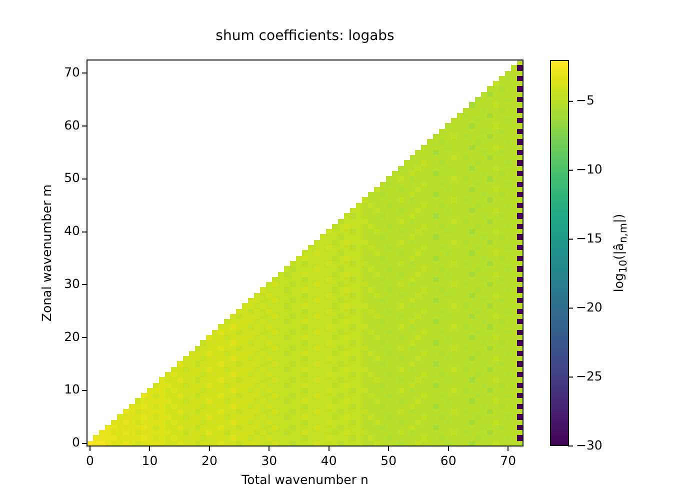 The width and height of the screenshot is (700, 500). I want to click on color-bar-label: −15, so click(589, 238).